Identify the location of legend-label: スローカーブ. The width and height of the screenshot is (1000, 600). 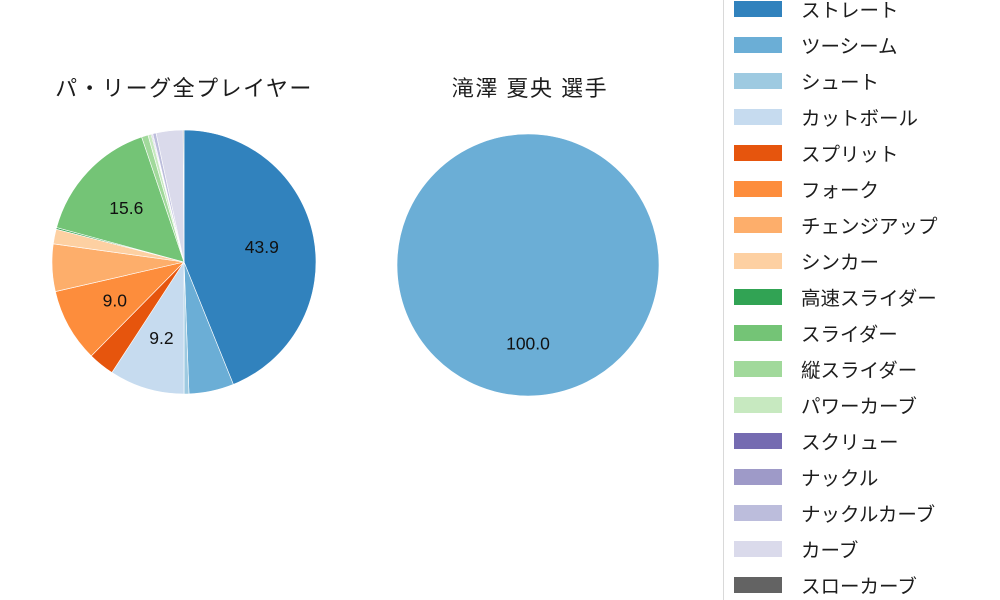
(859, 587).